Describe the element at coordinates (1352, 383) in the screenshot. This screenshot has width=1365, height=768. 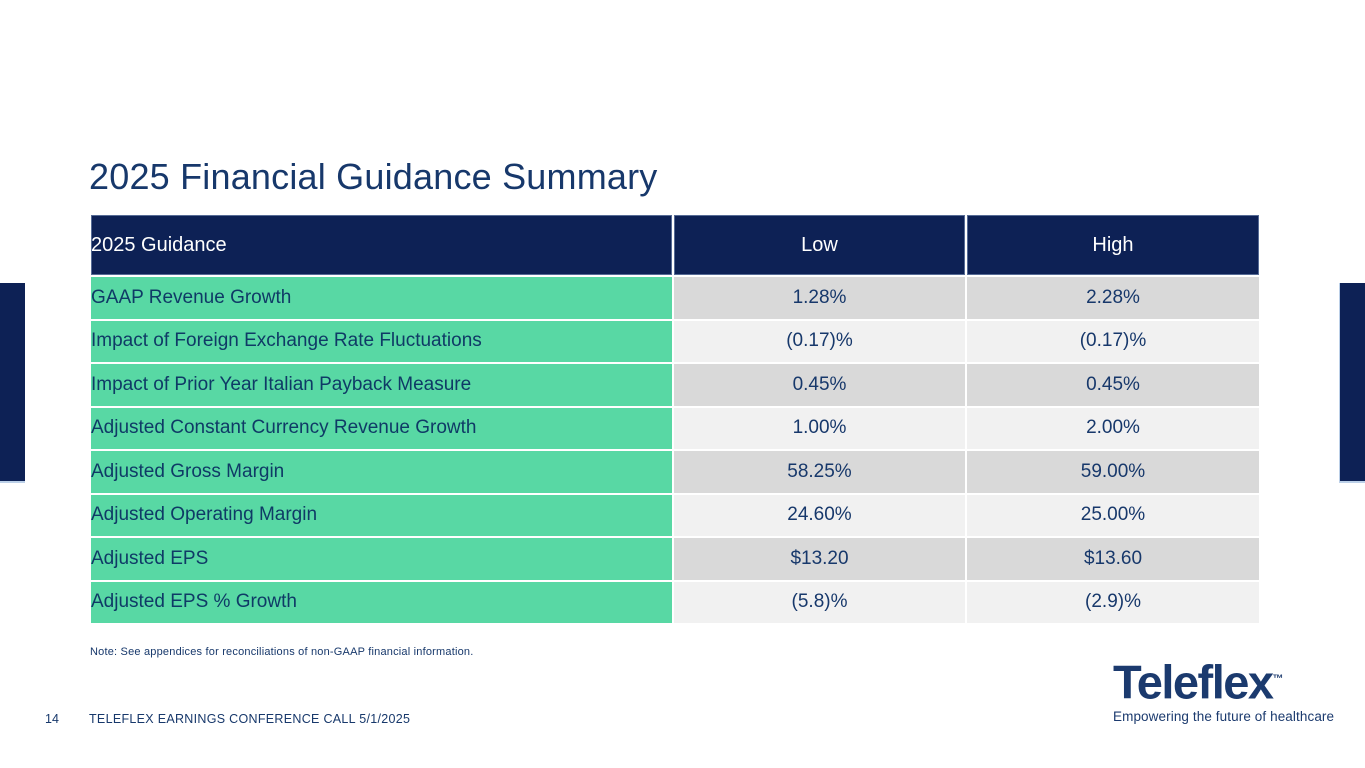
I see `decorative-bar-right` at that location.